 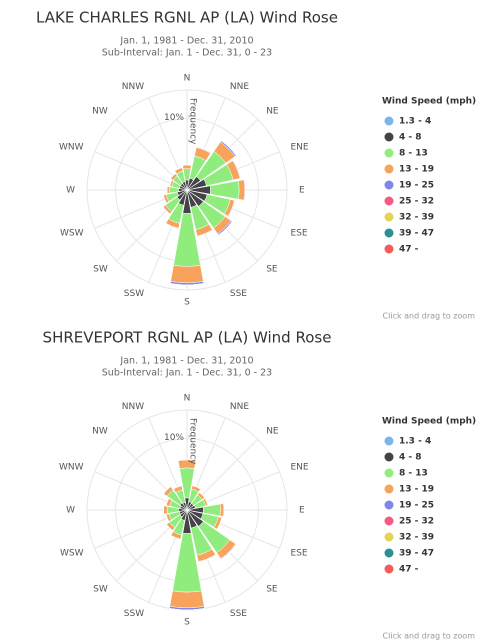 I want to click on subtitle: Sub-Interval: Jan. 1 - Dec. 31, 0 - 23, so click(x=187, y=373).